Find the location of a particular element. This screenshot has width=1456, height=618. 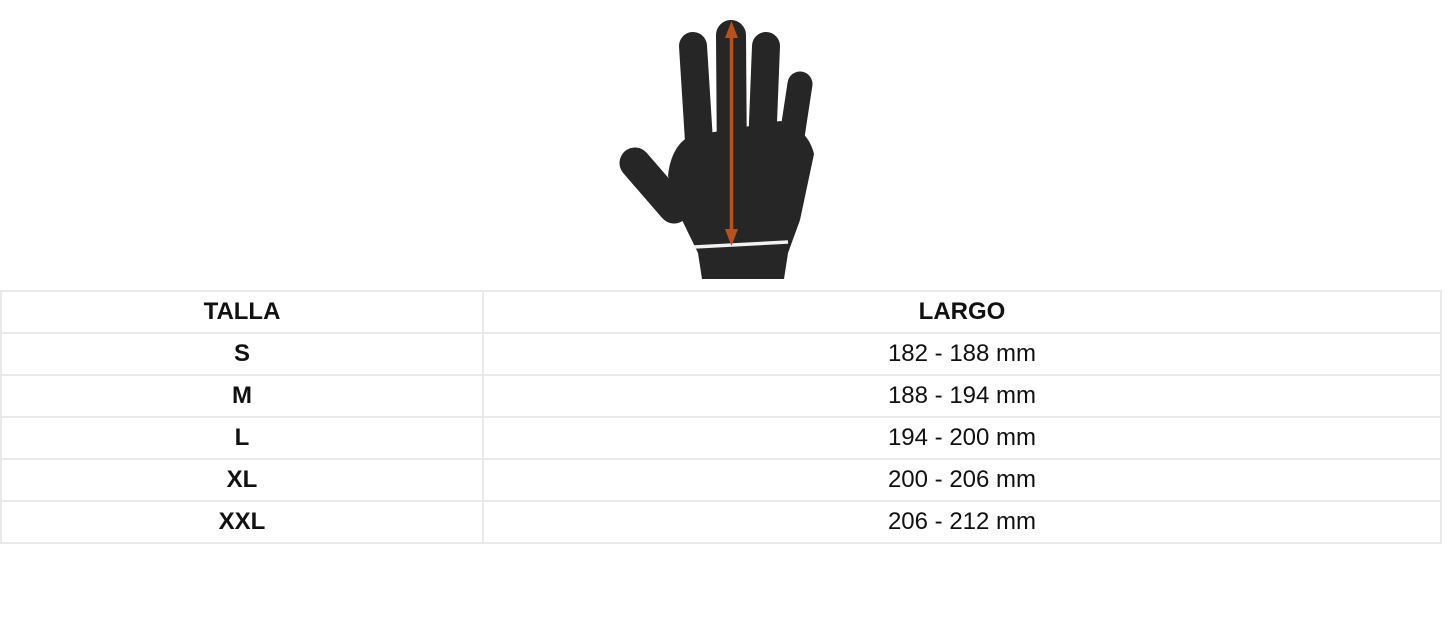

hand-measurement-figure is located at coordinates (722, 147).